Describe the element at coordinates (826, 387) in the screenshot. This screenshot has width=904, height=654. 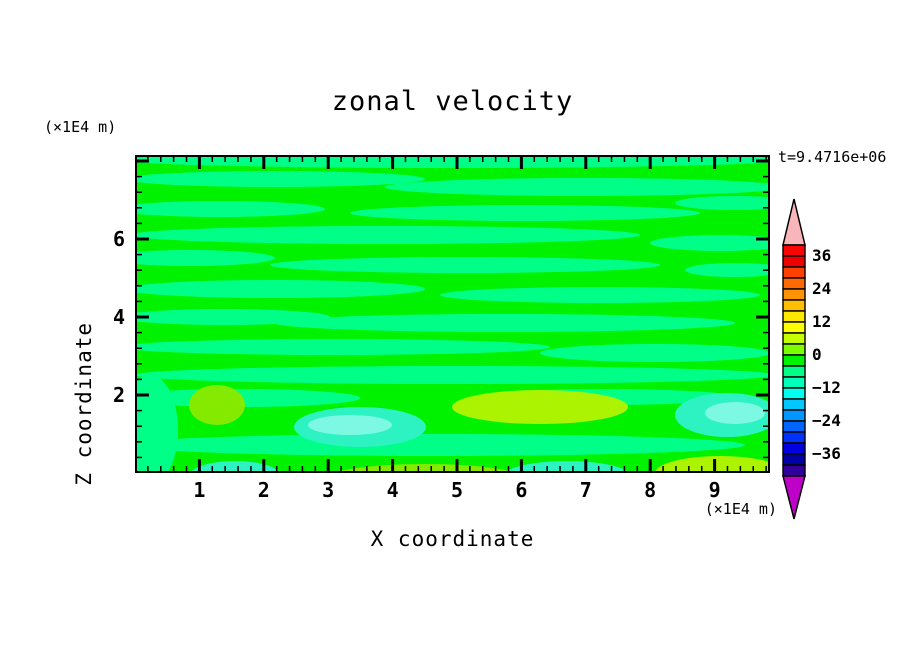
I see `colorbar-tick-label: −12` at that location.